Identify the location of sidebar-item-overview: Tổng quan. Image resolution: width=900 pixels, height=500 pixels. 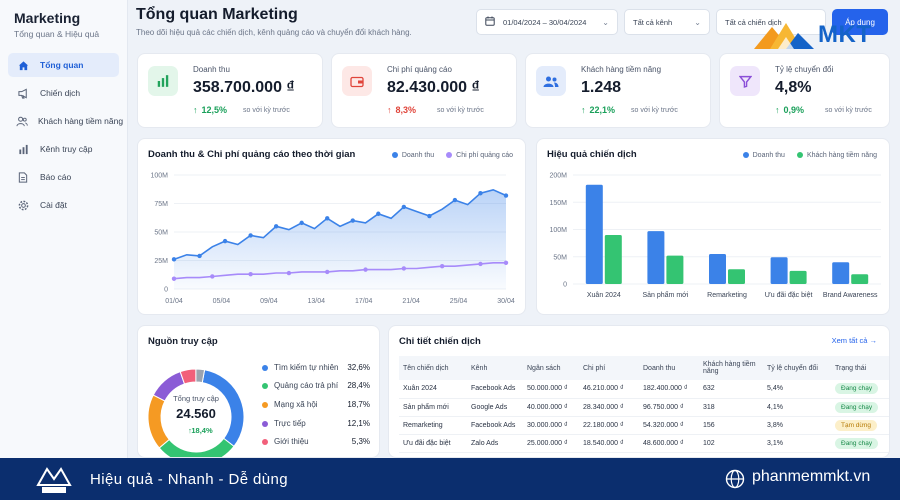
(63, 65).